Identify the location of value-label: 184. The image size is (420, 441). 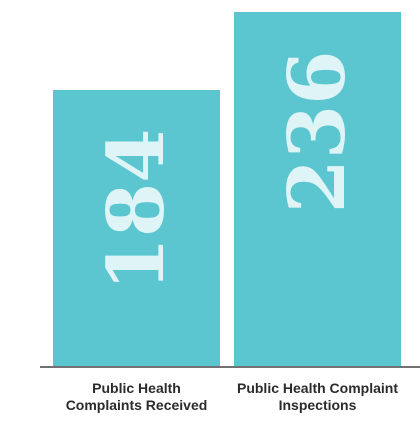
(136, 210).